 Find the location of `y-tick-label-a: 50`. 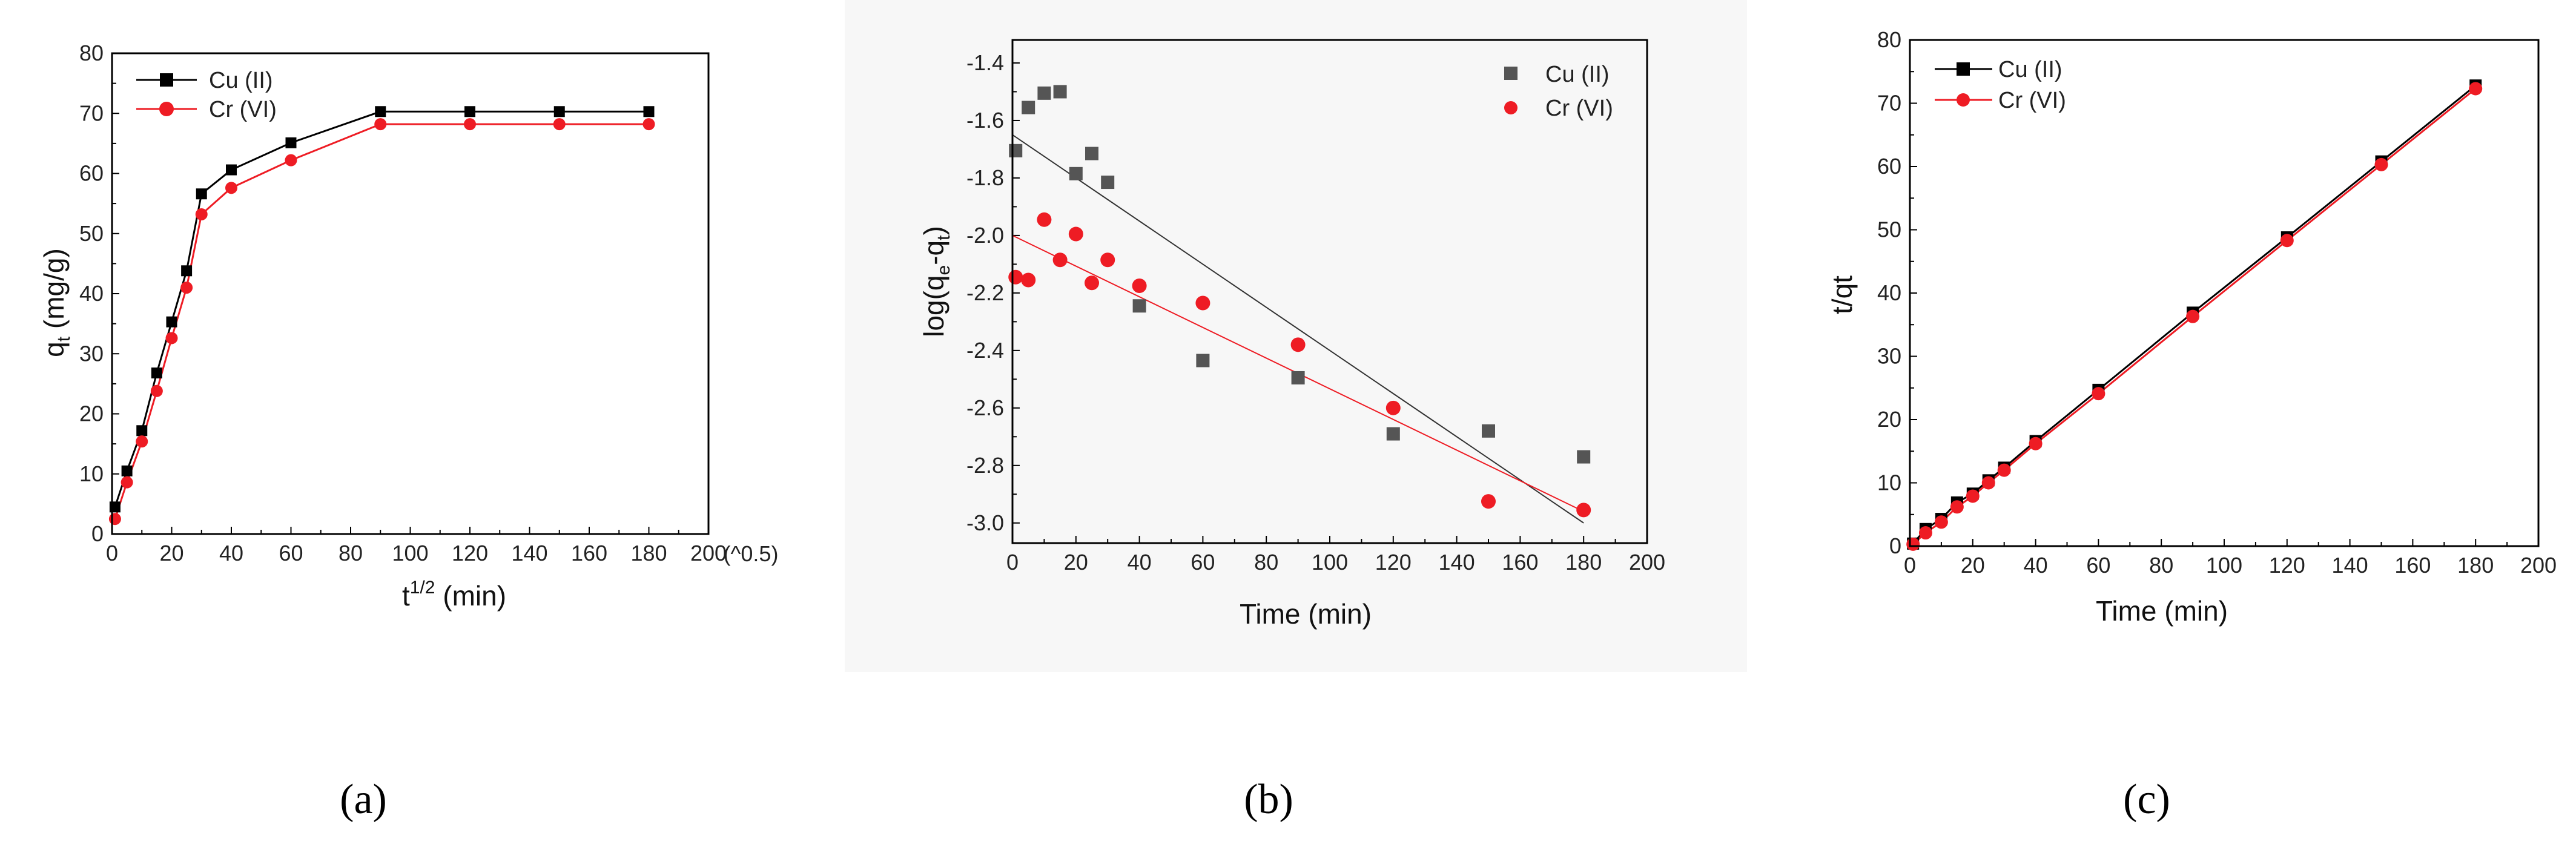

y-tick-label-a: 50 is located at coordinates (91, 234).